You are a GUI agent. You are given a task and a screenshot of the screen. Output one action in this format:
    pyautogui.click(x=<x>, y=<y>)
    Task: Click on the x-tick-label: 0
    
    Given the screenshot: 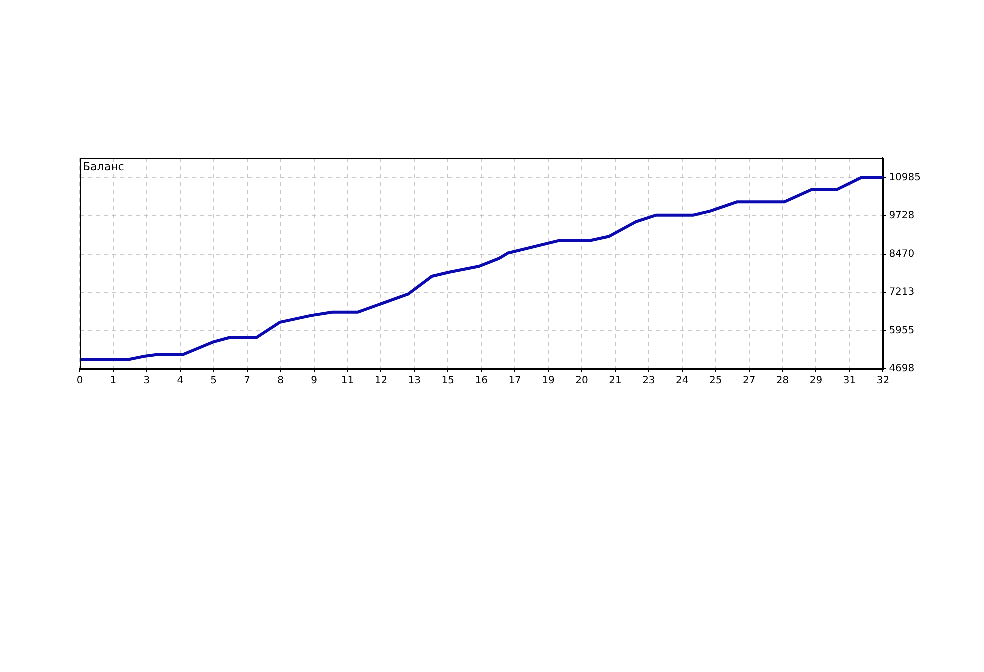 What is the action you would take?
    pyautogui.click(x=80, y=381)
    